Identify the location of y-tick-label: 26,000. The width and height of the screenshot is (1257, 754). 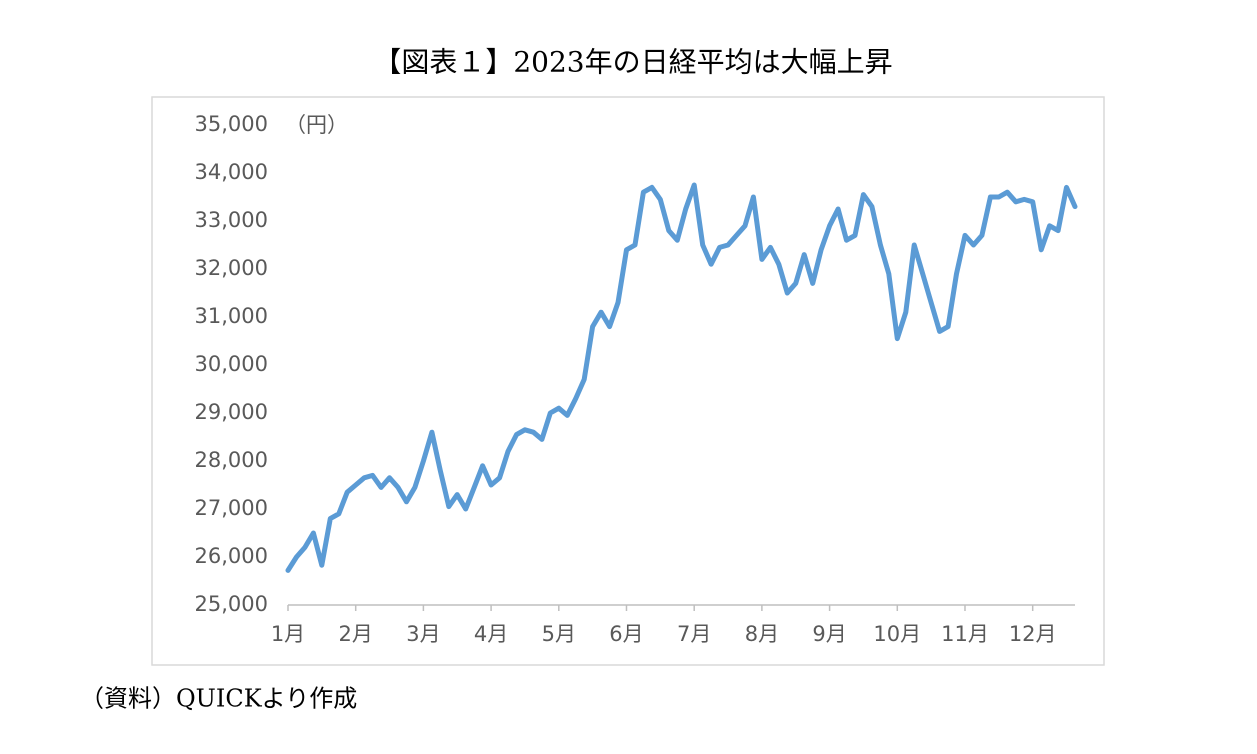
(231, 556).